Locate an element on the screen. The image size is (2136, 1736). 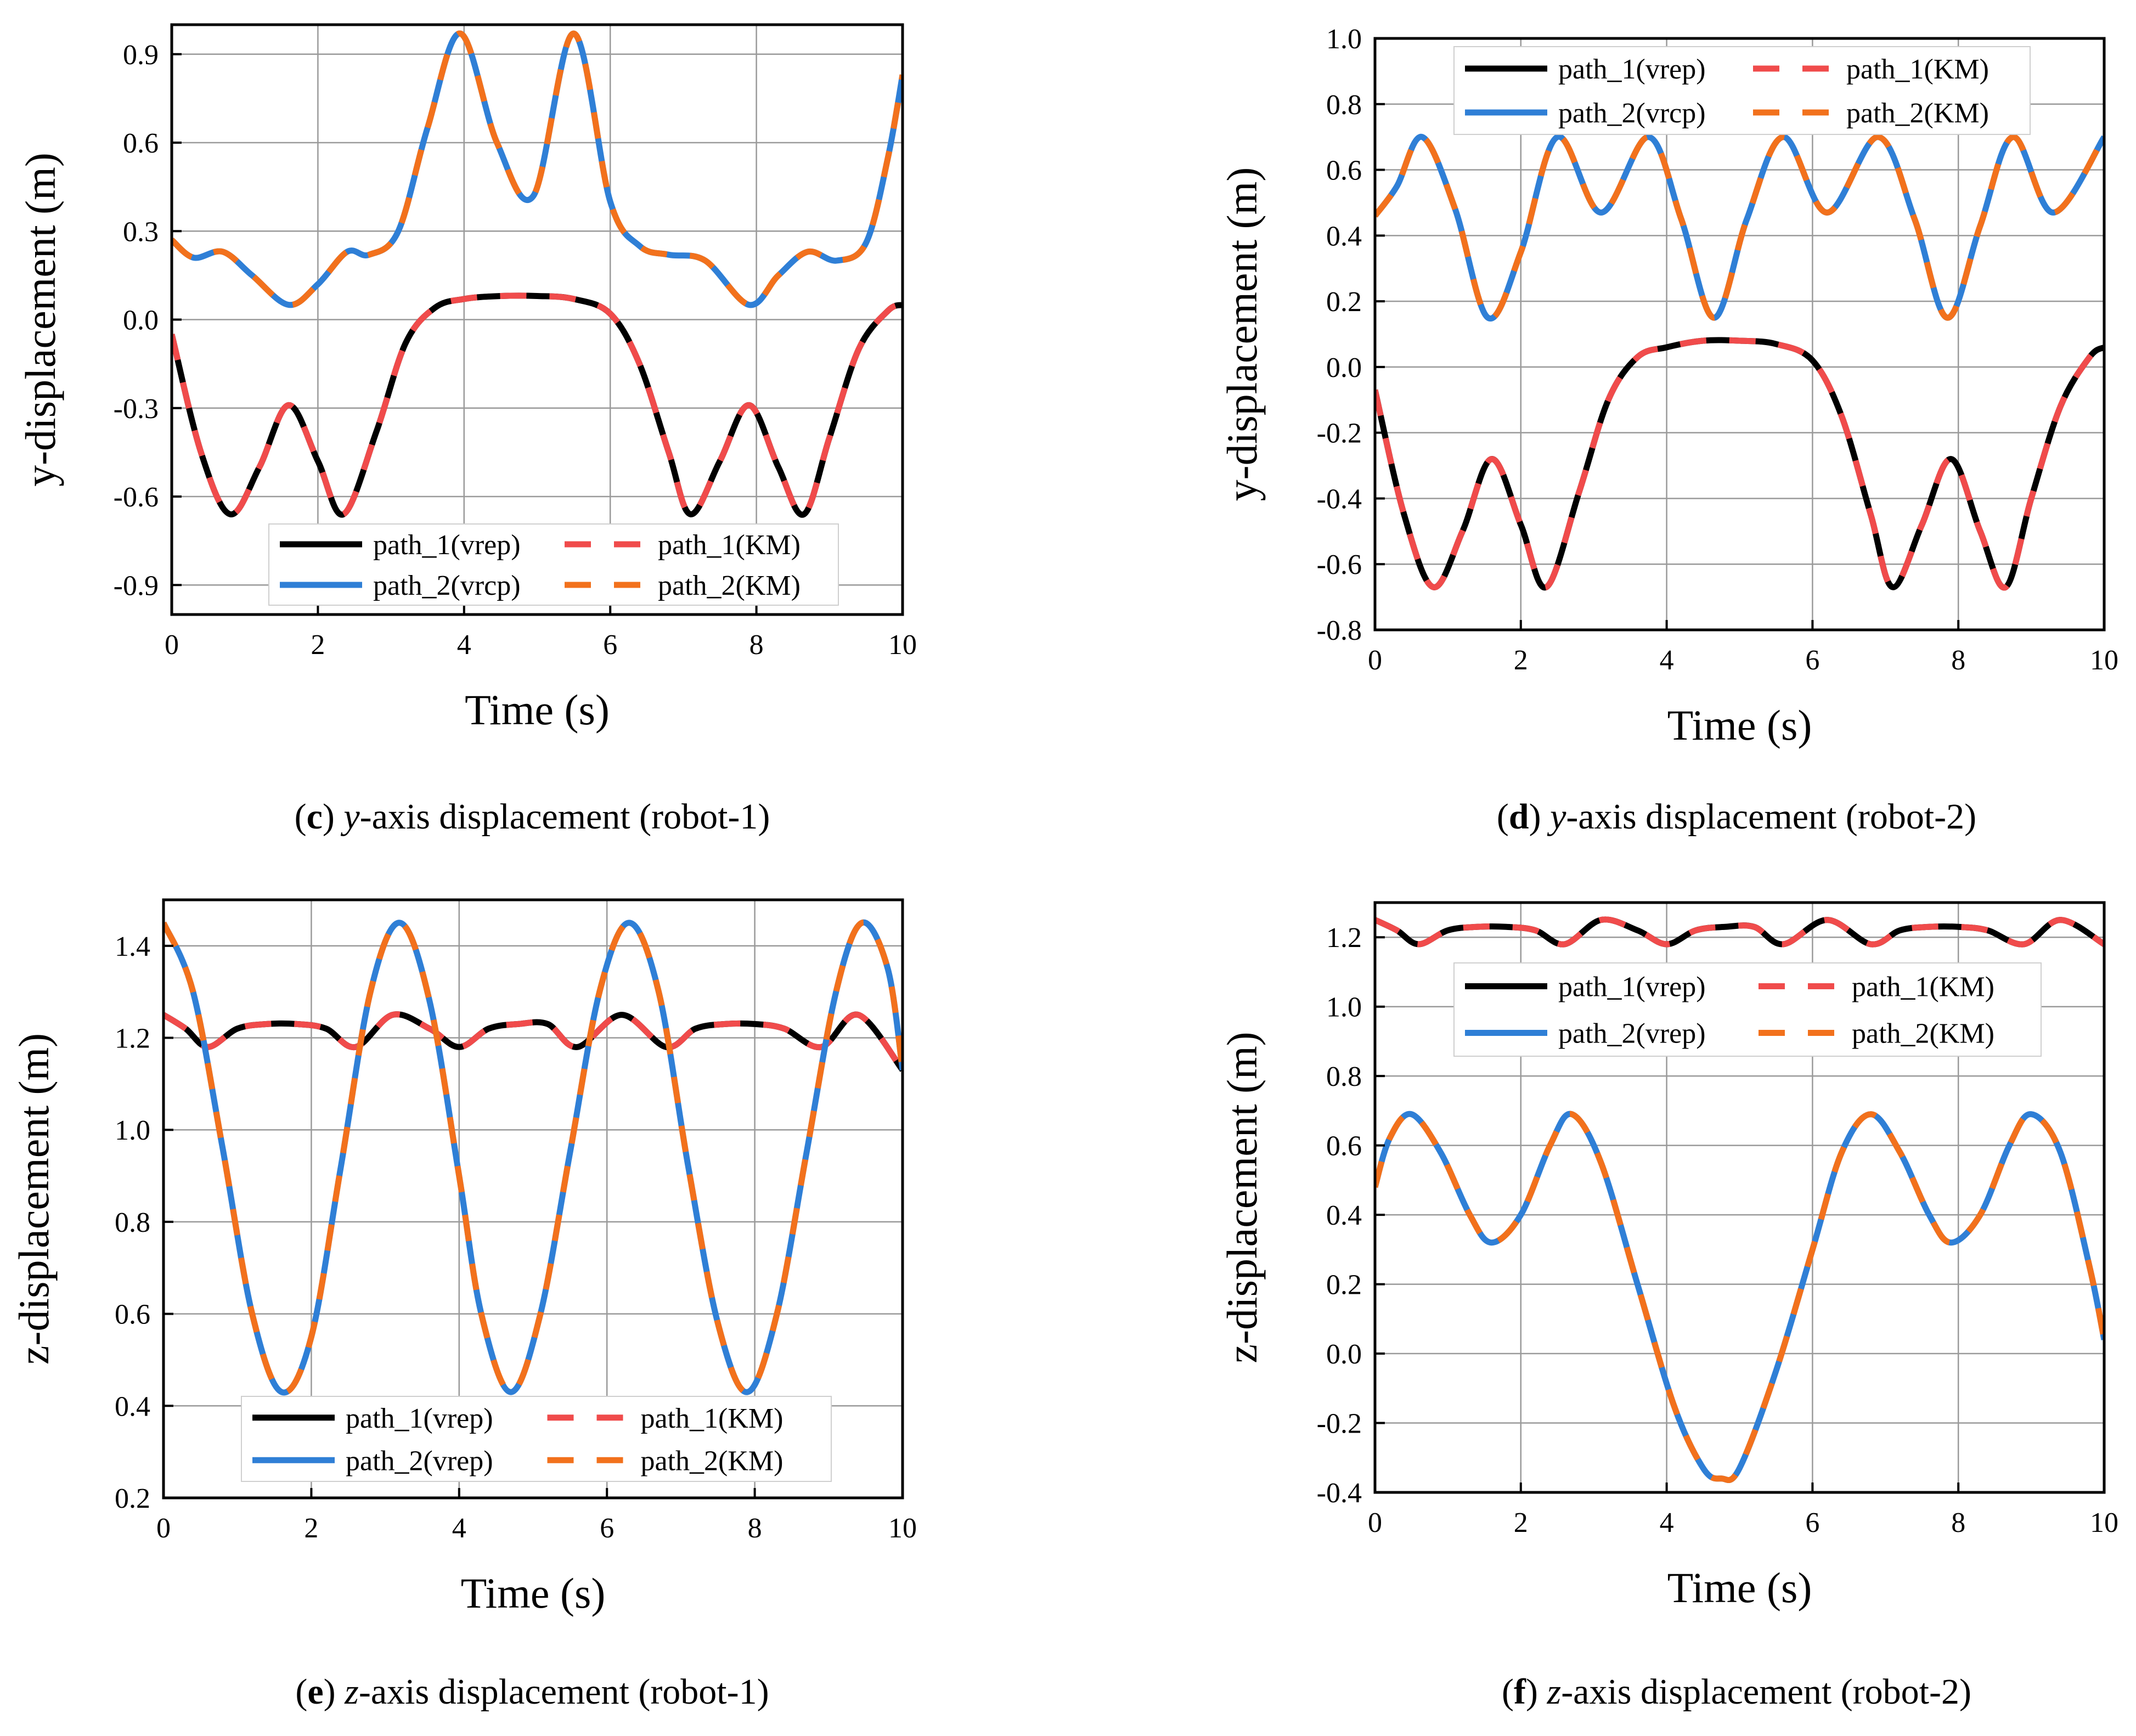
y-tick-label: -0.3 is located at coordinates (136, 409).